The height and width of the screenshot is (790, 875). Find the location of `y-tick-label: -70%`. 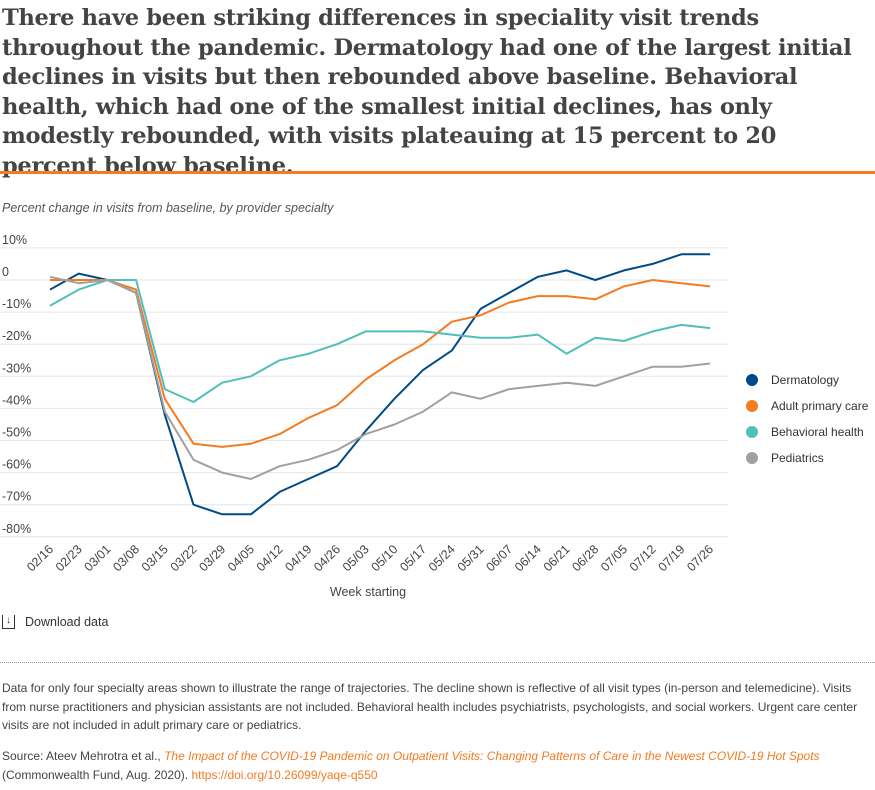

y-tick-label: -70% is located at coordinates (16, 497).